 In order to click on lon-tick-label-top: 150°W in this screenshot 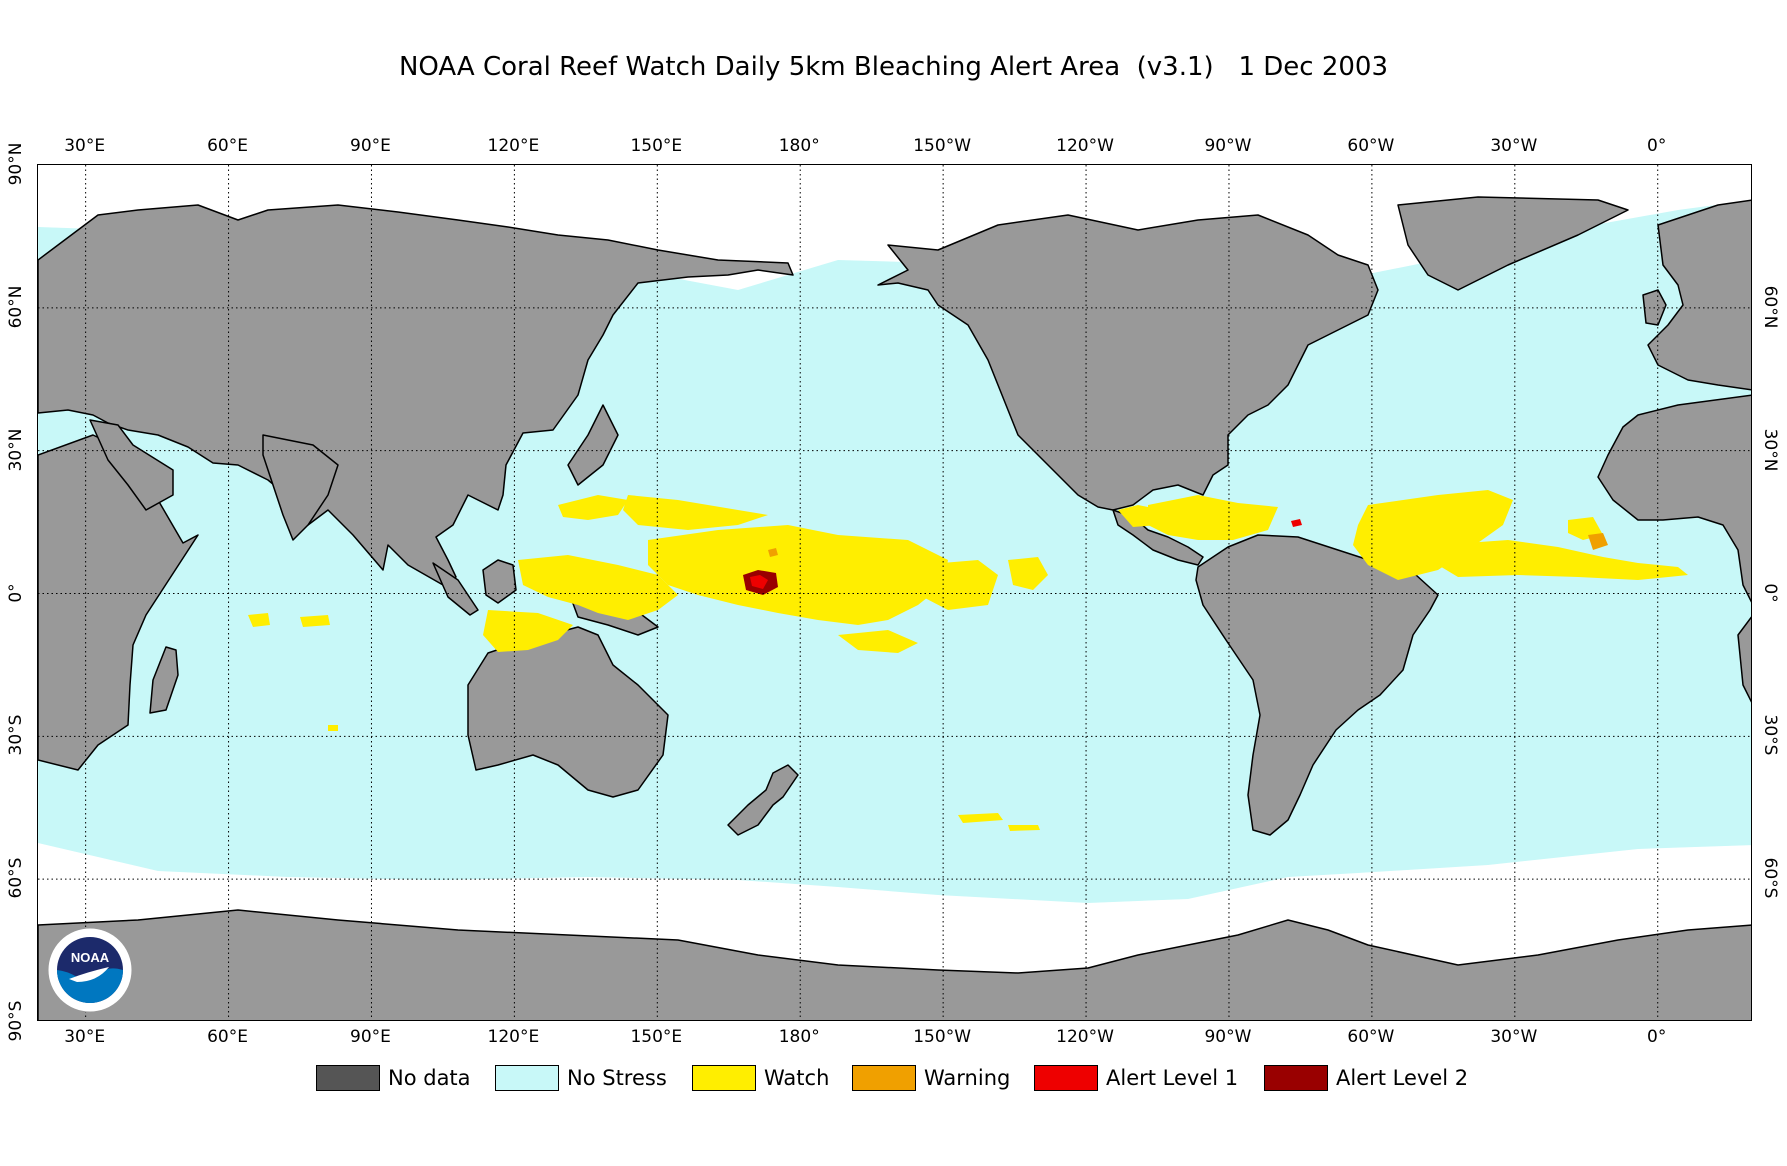, I will do `click(942, 146)`.